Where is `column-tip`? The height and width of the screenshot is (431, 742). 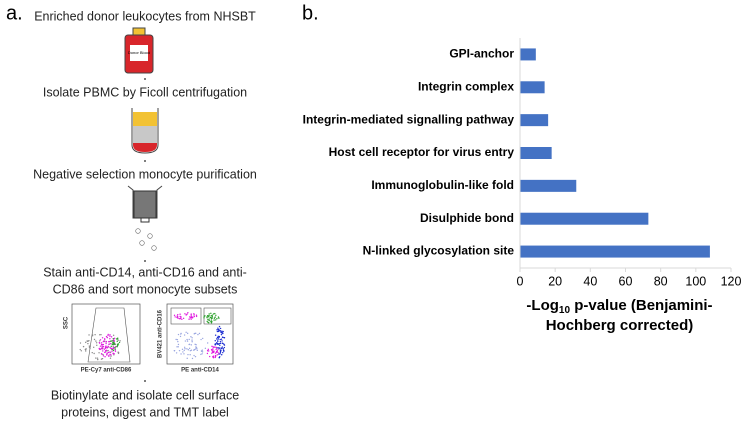
column-tip is located at coordinates (145, 220).